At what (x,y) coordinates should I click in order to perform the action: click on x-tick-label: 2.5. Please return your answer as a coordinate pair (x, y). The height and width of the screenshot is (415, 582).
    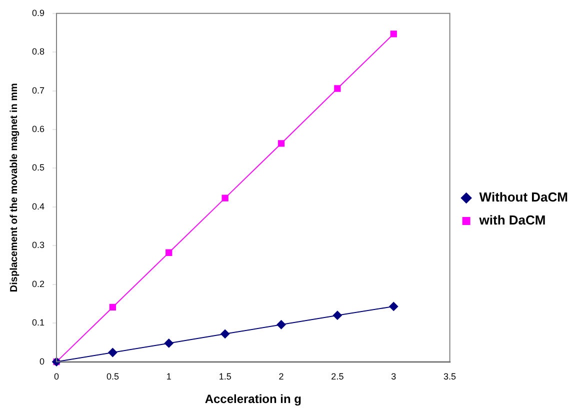
    Looking at the image, I should click on (337, 377).